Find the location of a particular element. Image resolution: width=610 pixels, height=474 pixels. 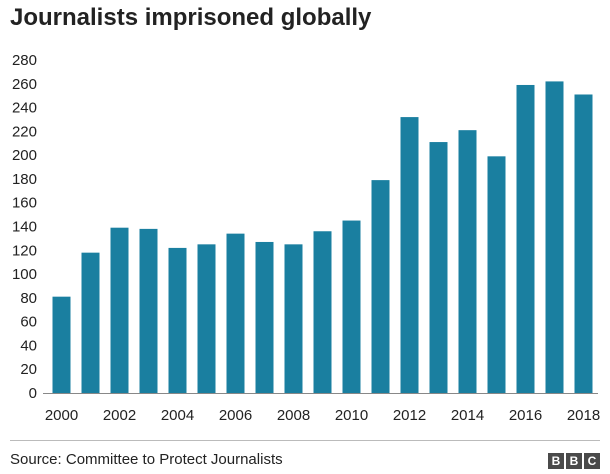

bar-2008 is located at coordinates (293, 318).